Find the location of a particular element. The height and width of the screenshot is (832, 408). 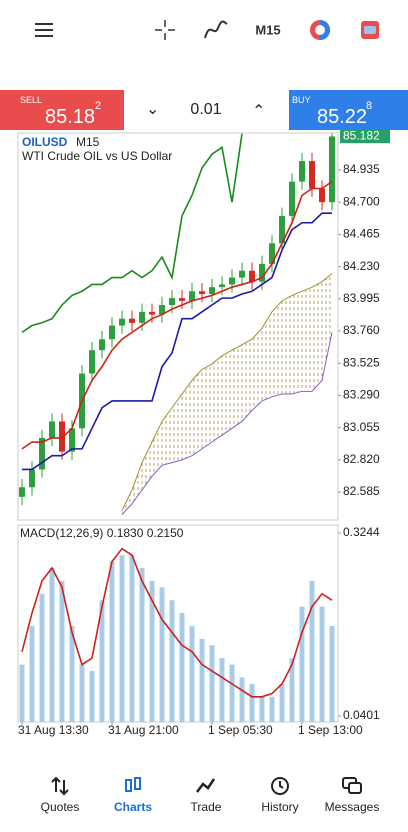

volume: 0.01 is located at coordinates (206, 109).